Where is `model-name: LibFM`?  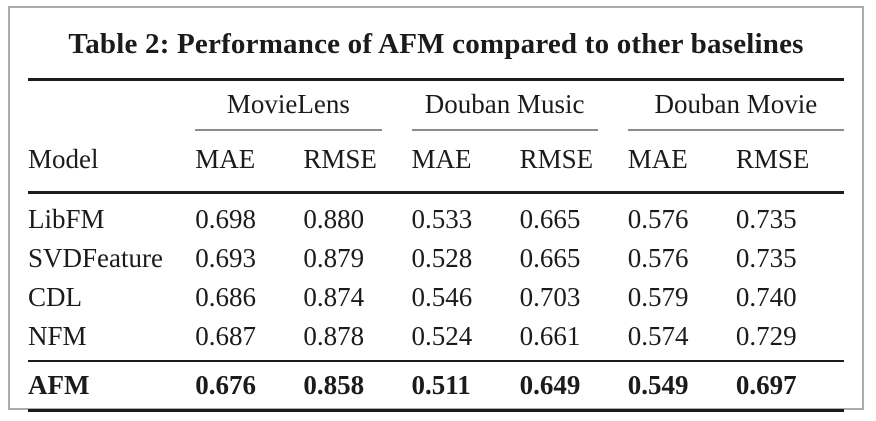 model-name: LibFM is located at coordinates (66, 219).